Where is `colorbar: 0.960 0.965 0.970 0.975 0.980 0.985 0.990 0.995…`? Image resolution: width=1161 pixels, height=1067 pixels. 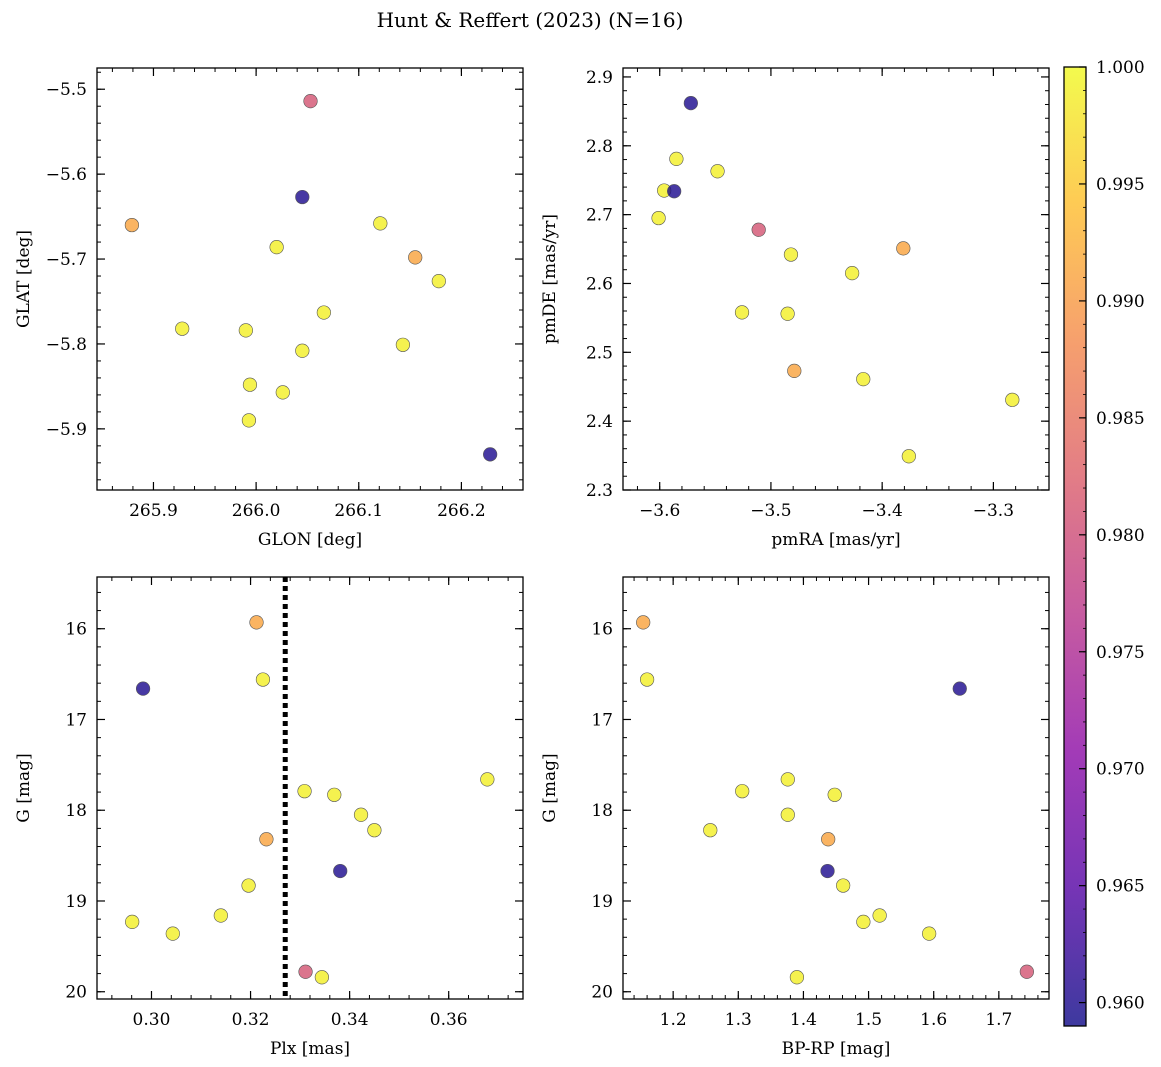
colorbar: 0.960 0.965 0.970 0.975 0.980 0.985 0.990 0.995… is located at coordinates (1104, 542).